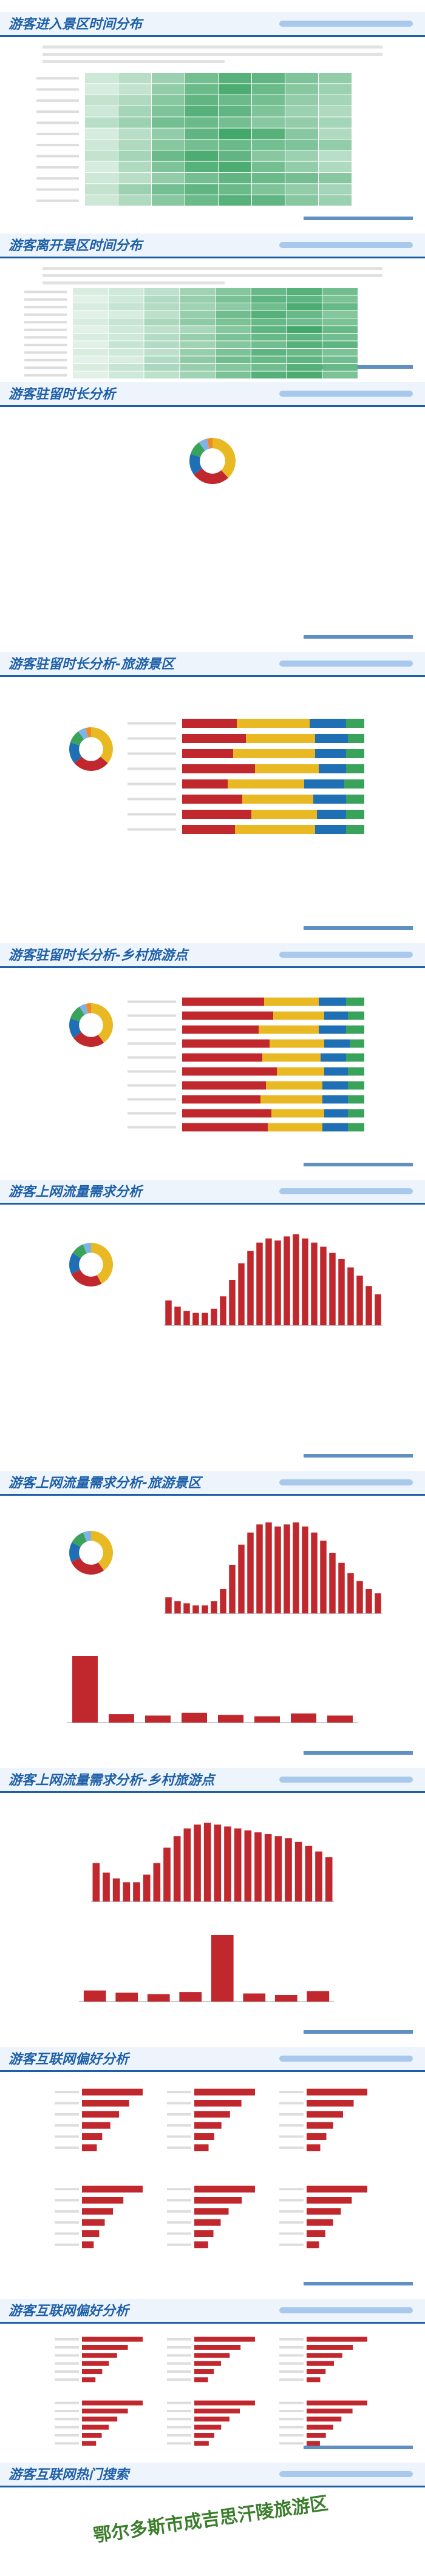 This screenshot has width=425, height=2576. What do you see at coordinates (62, 394) in the screenshot?
I see `section-title: 游客驻留时长分析` at bounding box center [62, 394].